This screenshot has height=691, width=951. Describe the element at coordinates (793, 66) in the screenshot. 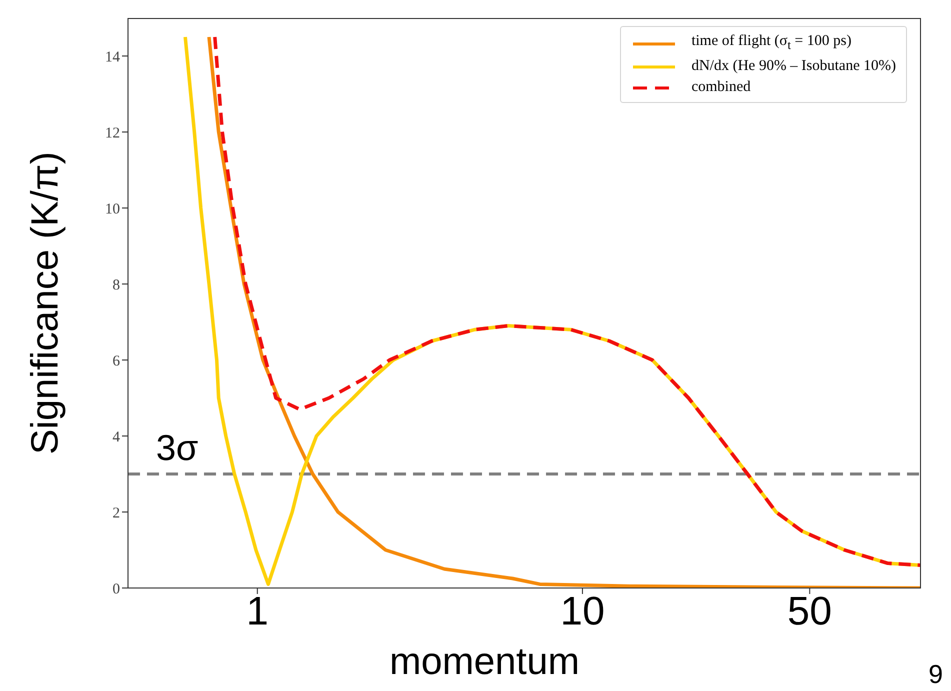

I see `legend-label: dN/dx (He 90% – Isobutane 10%)` at that location.